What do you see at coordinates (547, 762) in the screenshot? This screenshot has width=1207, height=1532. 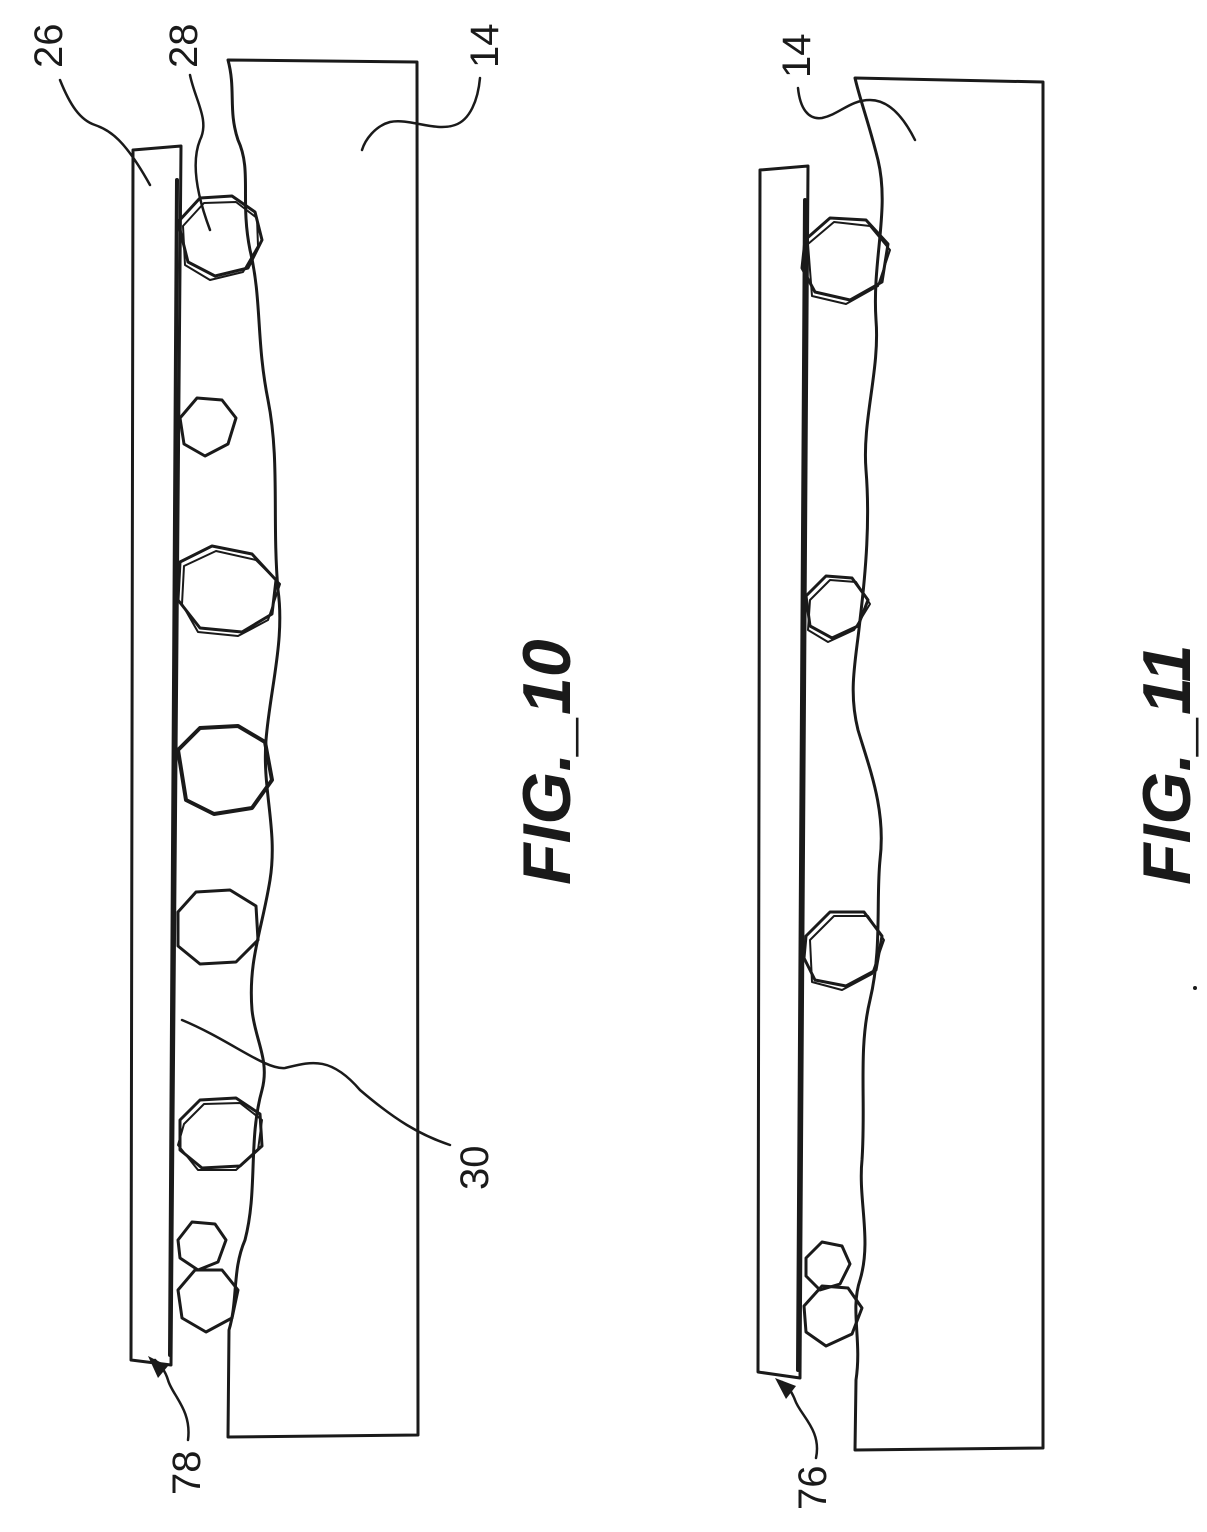 I see `figure-caption-10: FIG._10` at bounding box center [547, 762].